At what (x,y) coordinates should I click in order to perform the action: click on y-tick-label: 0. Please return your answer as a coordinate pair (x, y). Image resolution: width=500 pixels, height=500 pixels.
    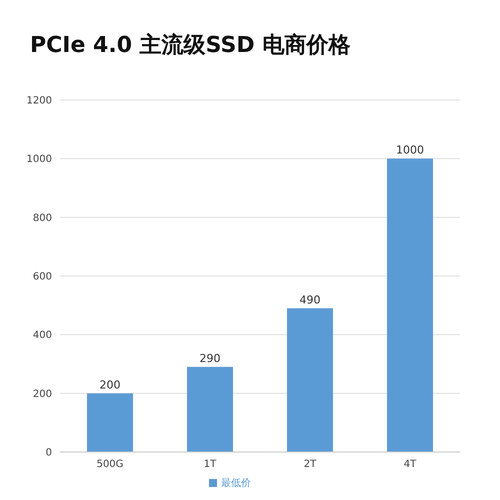
    Looking at the image, I should click on (49, 453).